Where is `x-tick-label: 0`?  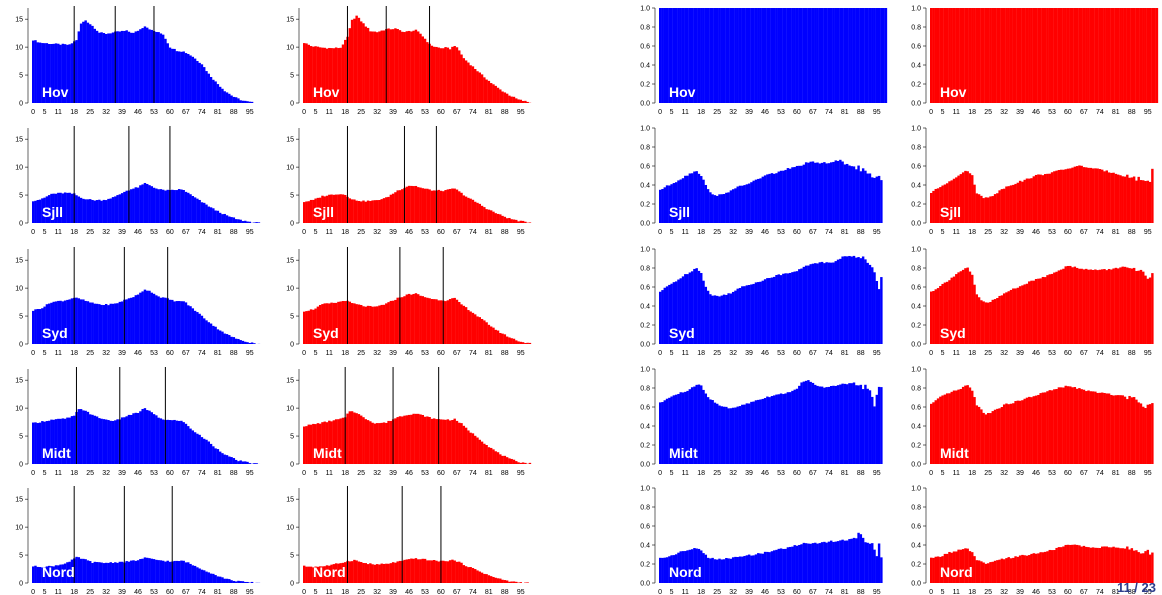
x-tick-label: 0 is located at coordinates (33, 353).